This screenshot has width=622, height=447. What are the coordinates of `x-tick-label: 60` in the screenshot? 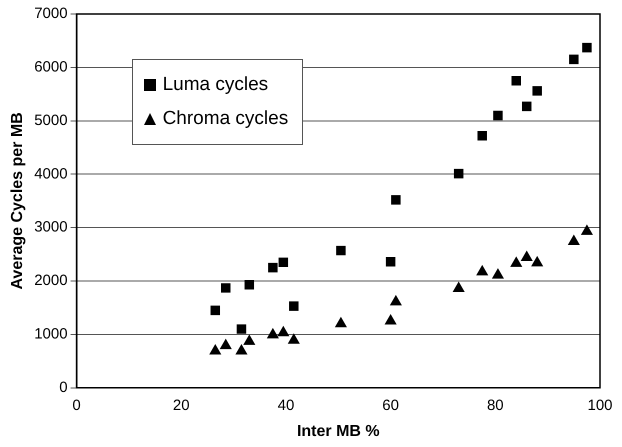 It's located at (390, 405).